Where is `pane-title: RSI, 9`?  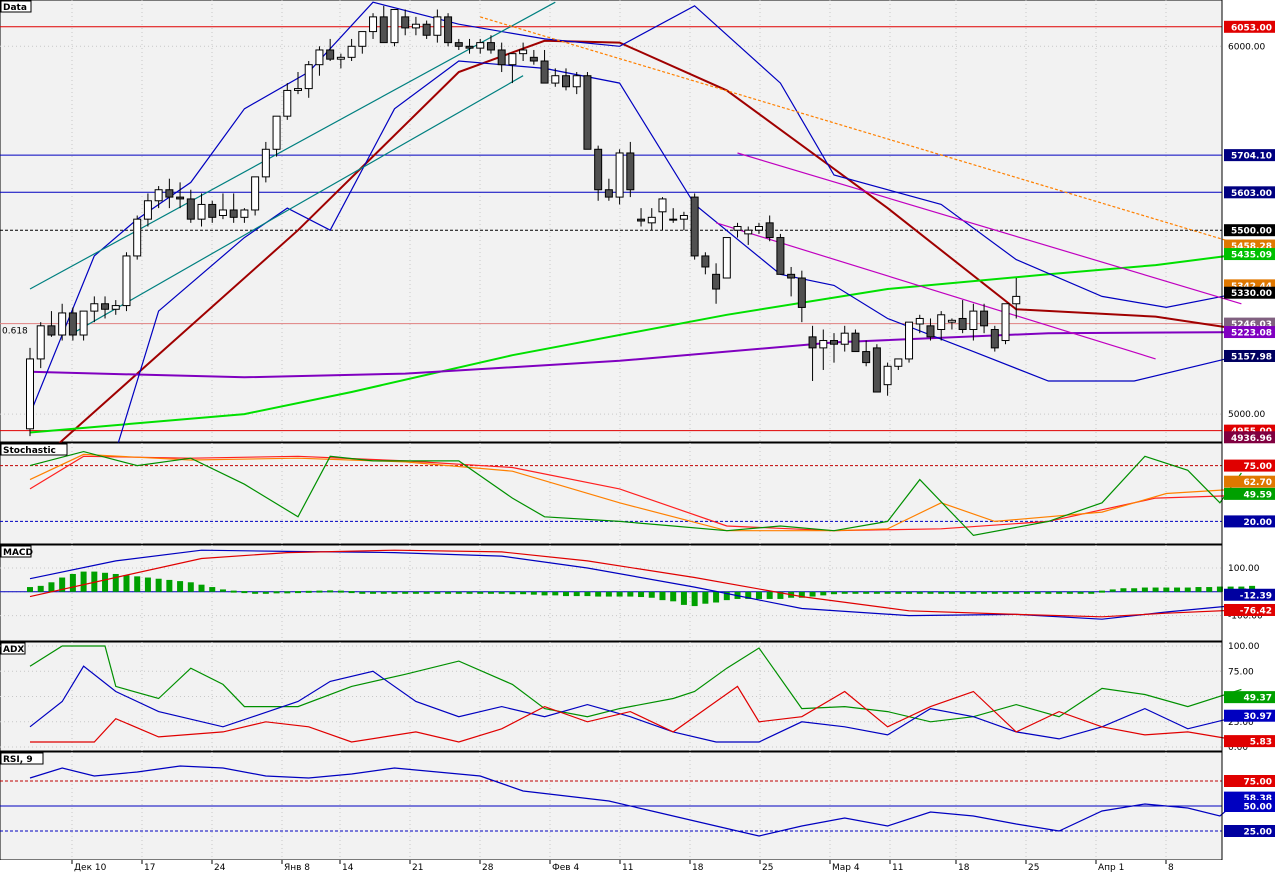
pane-title: RSI, 9 is located at coordinates (18, 760).